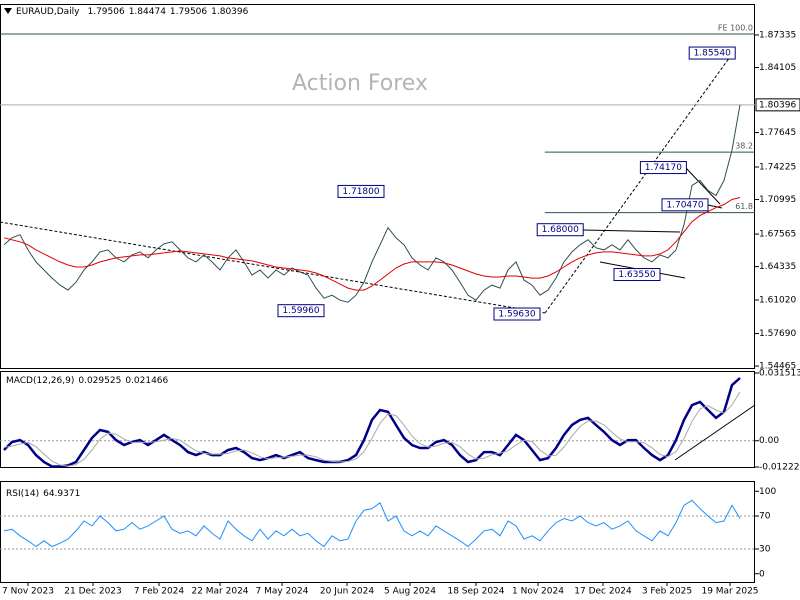 The image size is (800, 600). What do you see at coordinates (61, 494) in the screenshot?
I see `rsi-value: 64.9371` at bounding box center [61, 494].